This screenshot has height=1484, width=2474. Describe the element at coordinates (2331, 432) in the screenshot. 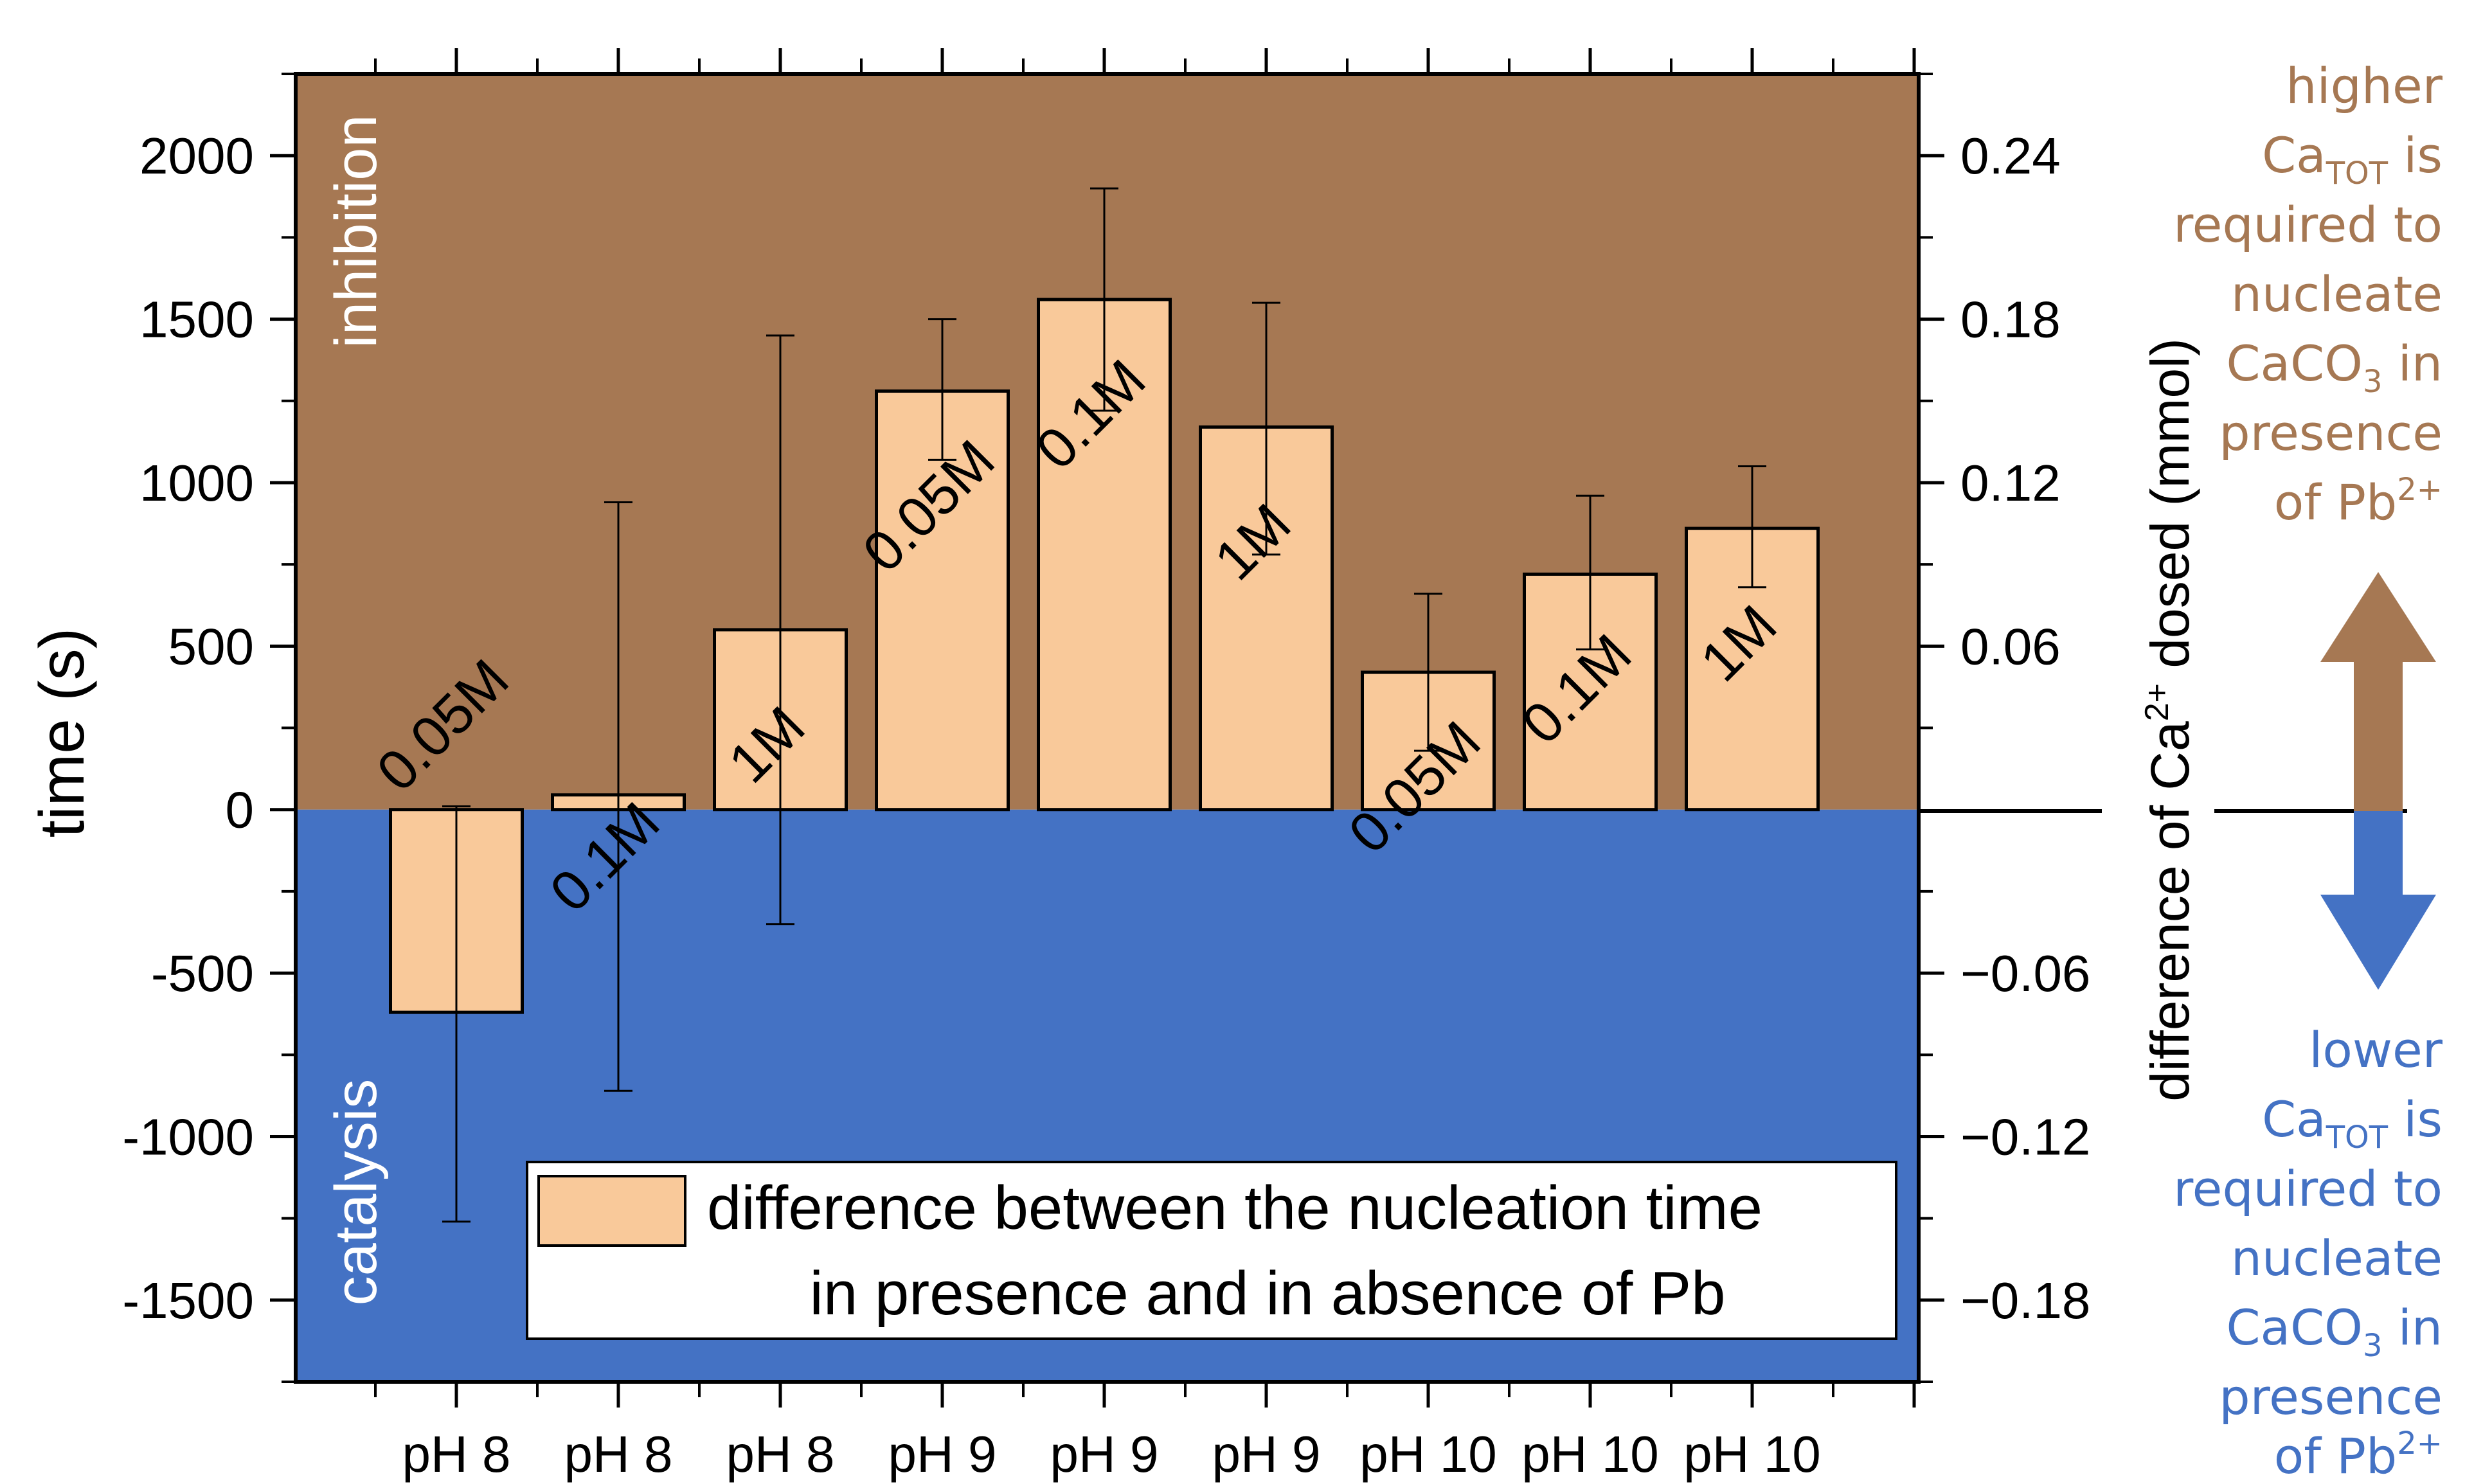

I see `upper-note-line6: presence` at that location.